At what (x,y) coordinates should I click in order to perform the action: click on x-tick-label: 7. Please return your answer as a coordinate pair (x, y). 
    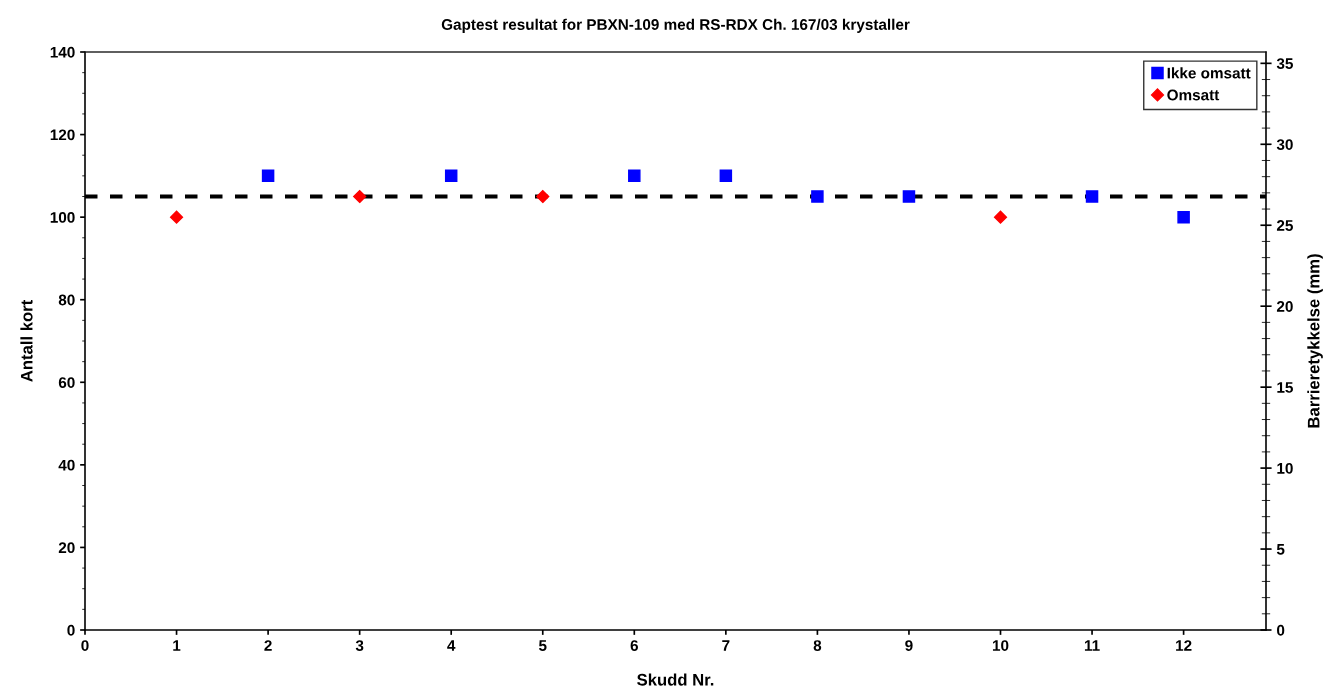
    Looking at the image, I should click on (726, 645).